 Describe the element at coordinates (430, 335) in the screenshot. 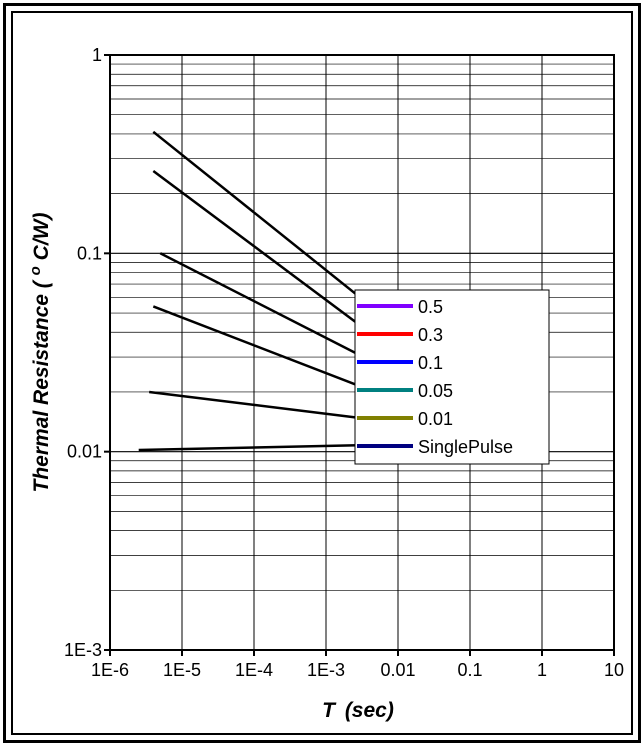

I see `legend-label: 0.3` at that location.